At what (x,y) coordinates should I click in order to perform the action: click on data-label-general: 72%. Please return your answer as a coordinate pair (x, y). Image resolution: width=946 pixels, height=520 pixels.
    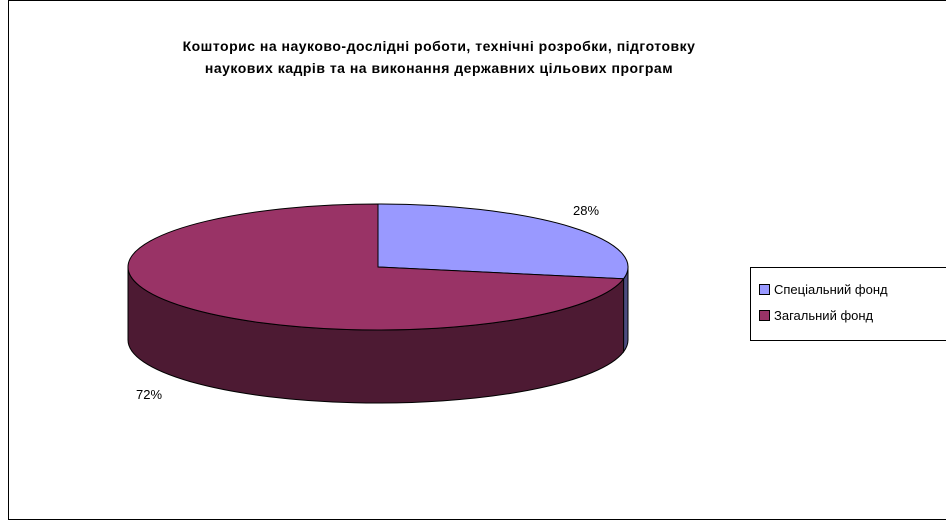
    Looking at the image, I should click on (149, 394).